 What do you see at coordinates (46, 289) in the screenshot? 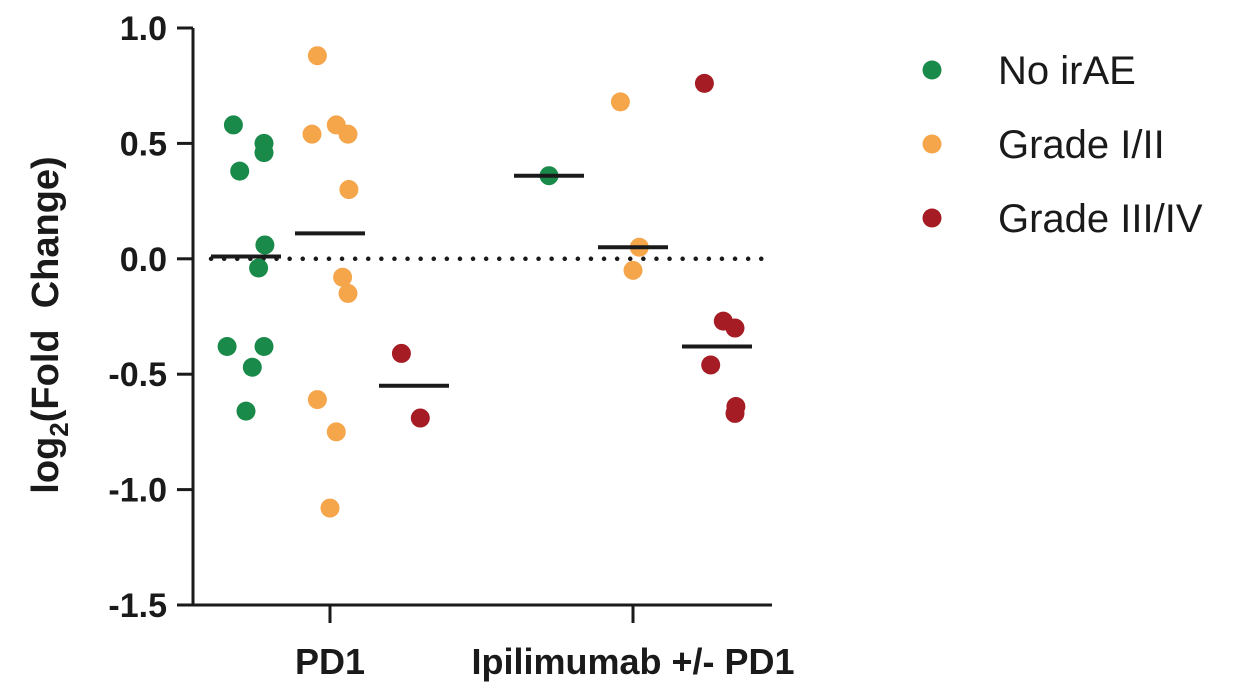
I see `y-axis-title-suffix: (Fold Change)` at bounding box center [46, 289].